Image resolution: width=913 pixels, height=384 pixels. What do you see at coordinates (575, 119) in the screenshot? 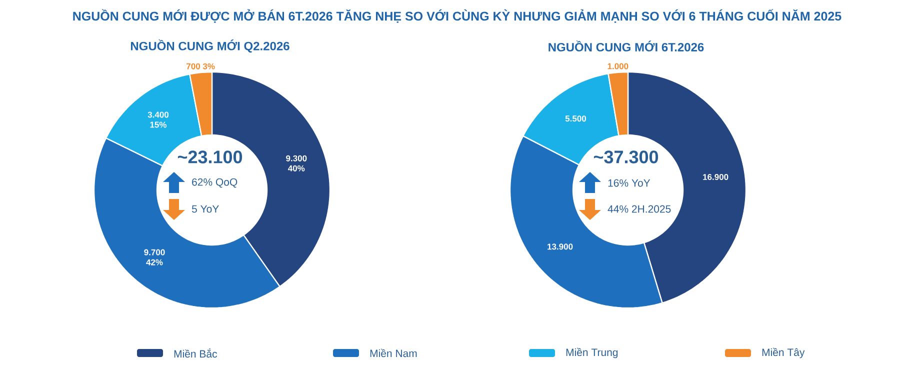
I see `data-label: 5.500` at bounding box center [575, 119].